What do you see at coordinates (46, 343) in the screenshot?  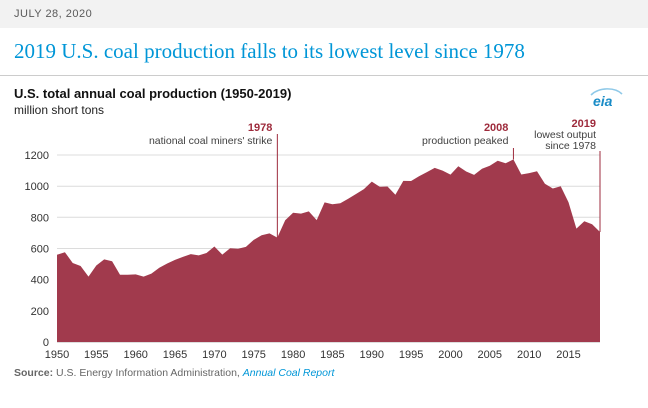 I see `y-tick-label: 0` at bounding box center [46, 343].